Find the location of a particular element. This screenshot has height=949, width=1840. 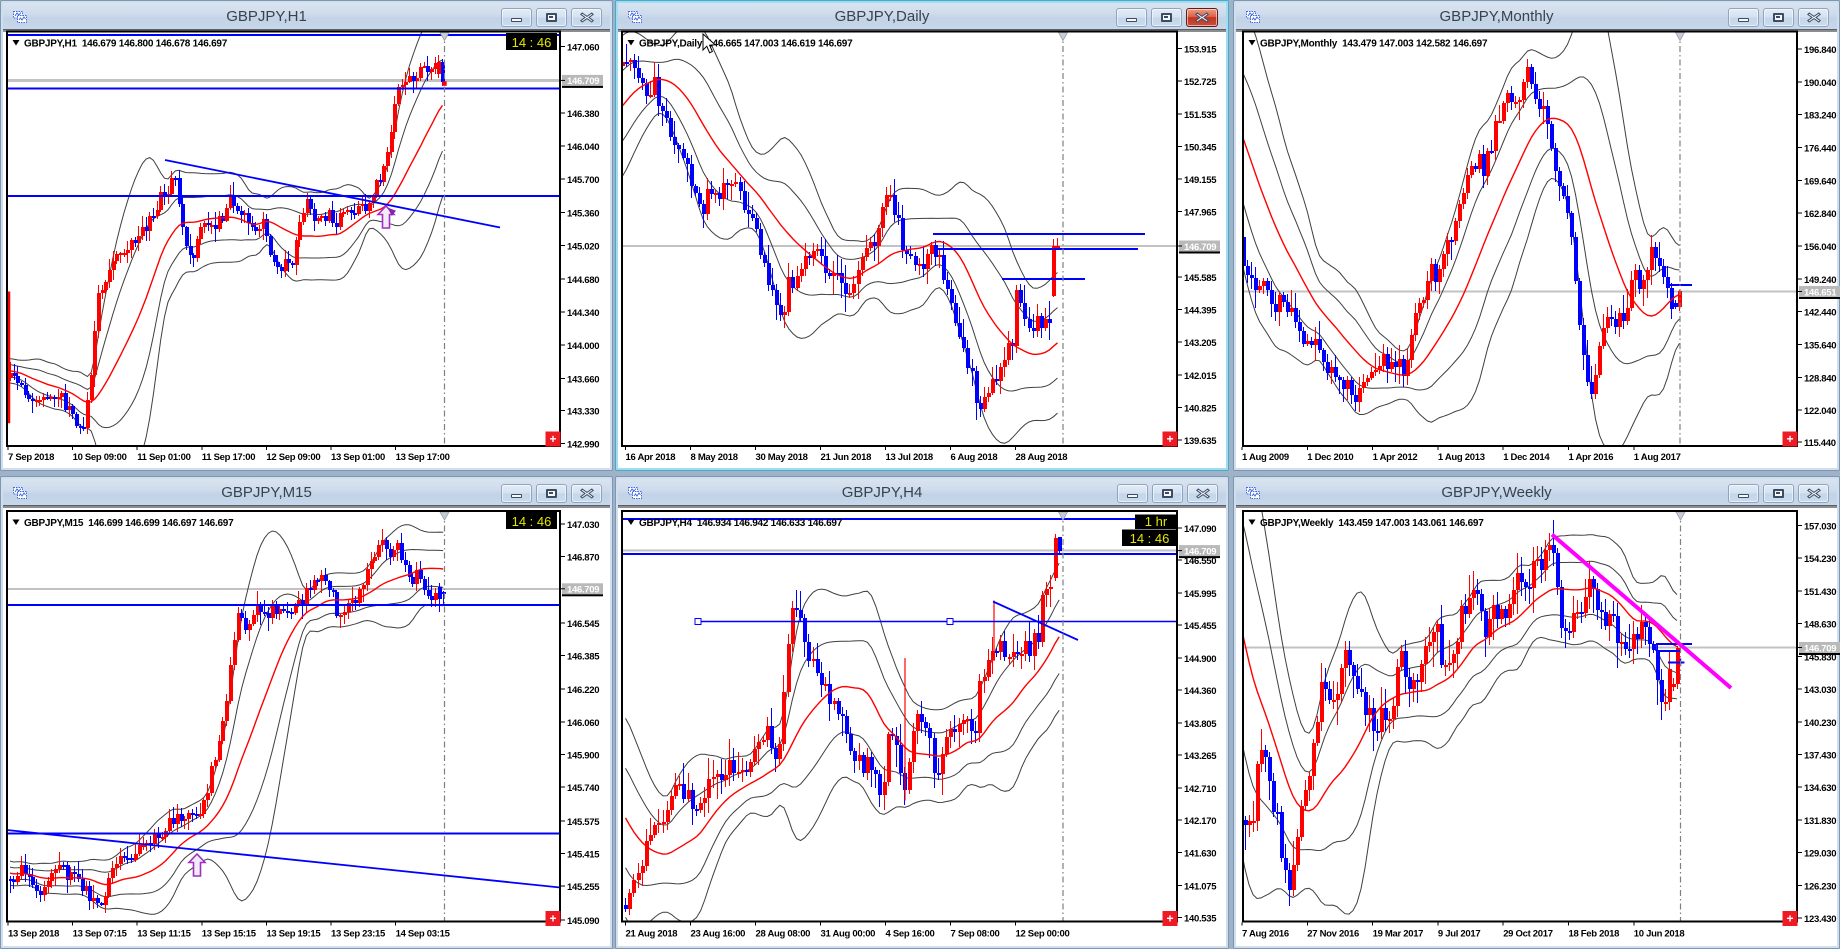

svg-text: 143.660 is located at coordinates (583, 379).